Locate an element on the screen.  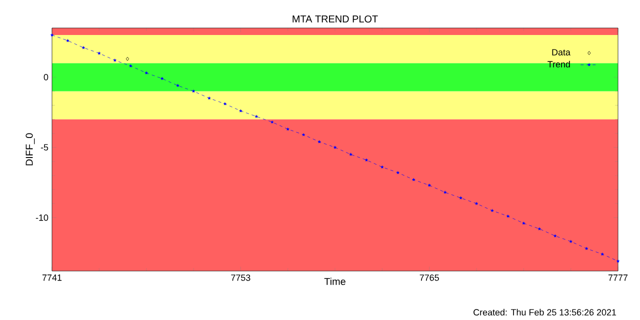
x-axis-title: Time is located at coordinates (335, 282).